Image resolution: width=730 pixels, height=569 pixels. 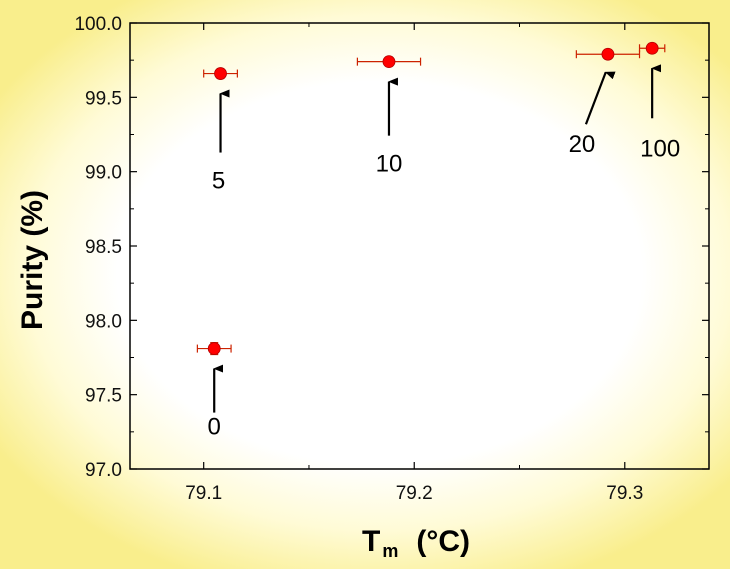 What do you see at coordinates (103, 321) in the screenshot?
I see `y-tick-label: 98.0` at bounding box center [103, 321].